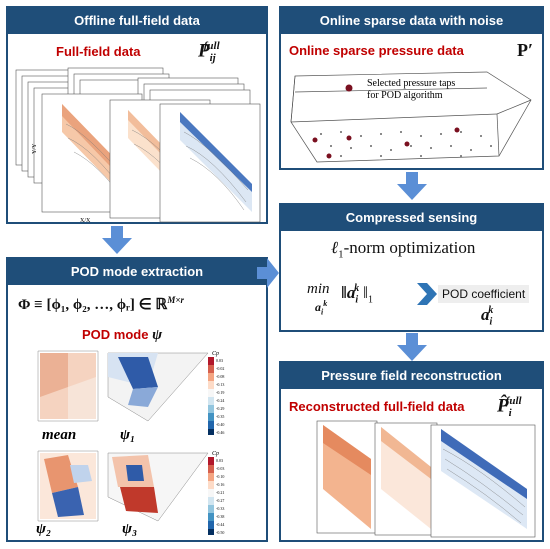  What do you see at coordinates (122, 335) in the screenshot?
I see `pod-mode-label: POD mode ψ` at bounding box center [122, 335].